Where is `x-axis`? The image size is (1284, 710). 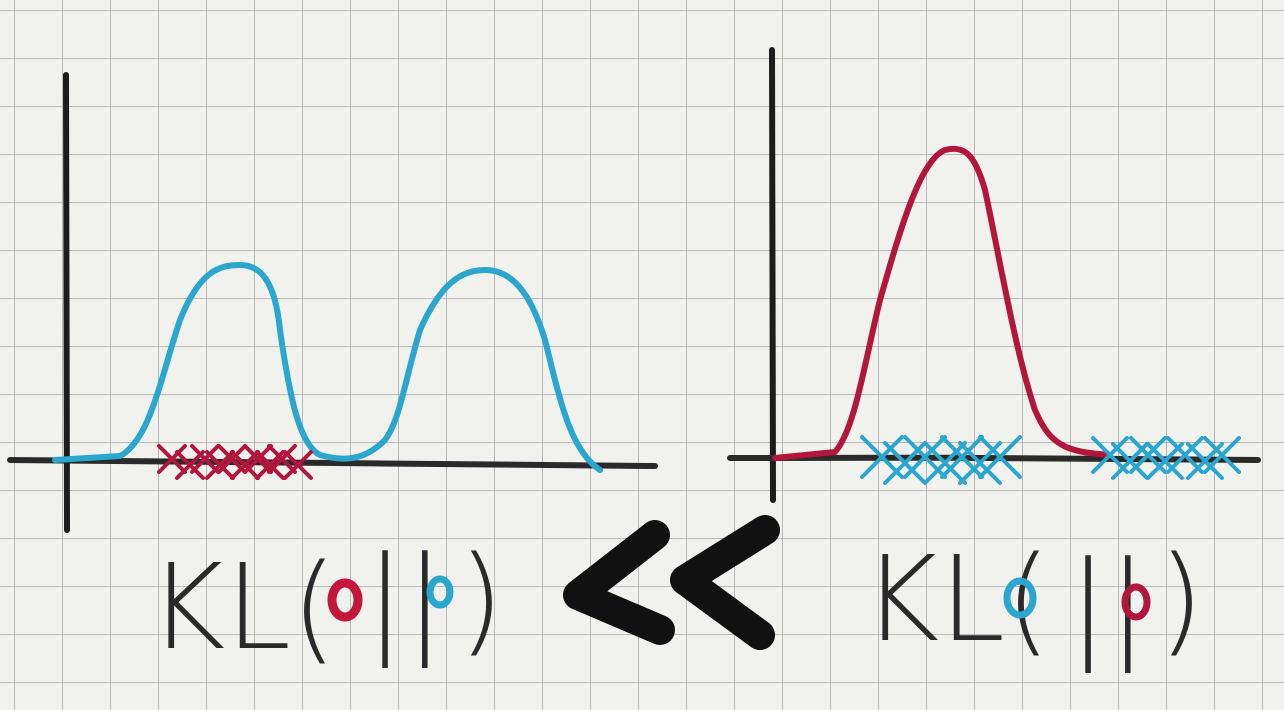
x-axis is located at coordinates (332, 463).